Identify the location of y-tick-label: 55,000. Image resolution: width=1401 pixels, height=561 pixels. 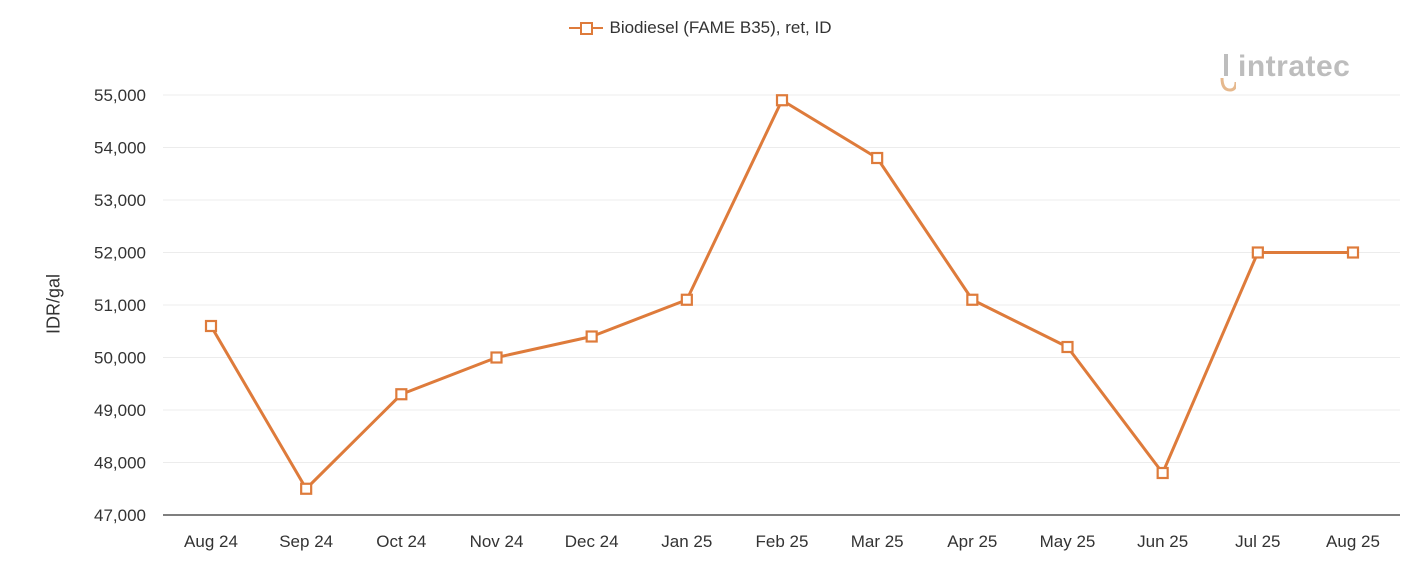
(120, 95).